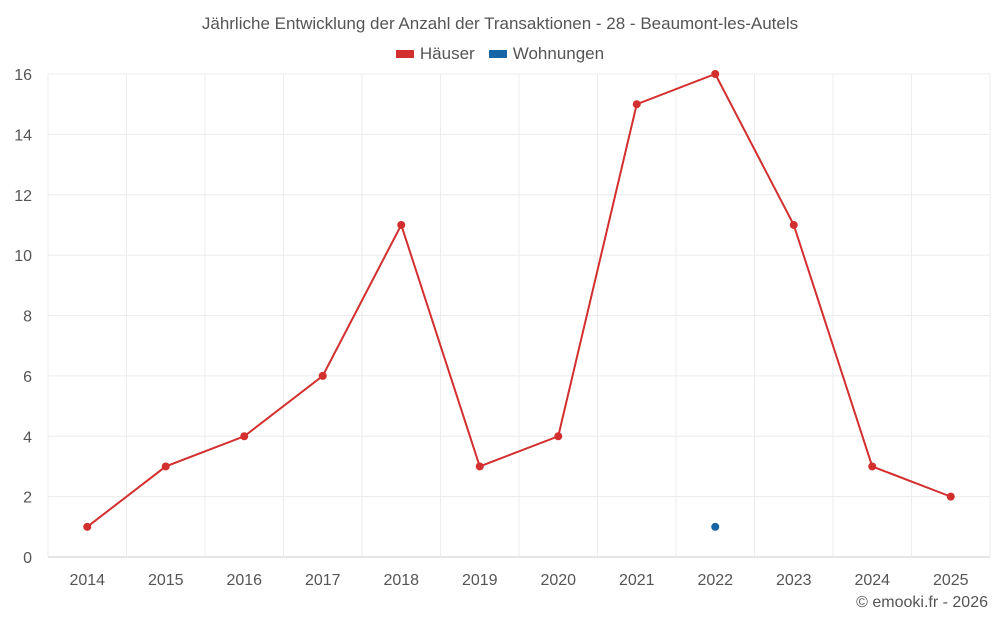 This screenshot has width=1000, height=625. Describe the element at coordinates (951, 580) in the screenshot. I see `x-tick-label: 2025` at that location.